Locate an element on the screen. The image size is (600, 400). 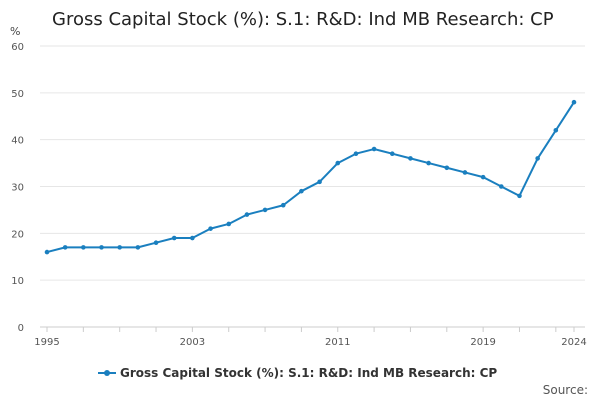
y-tick-label: 50 is located at coordinates (17, 94).